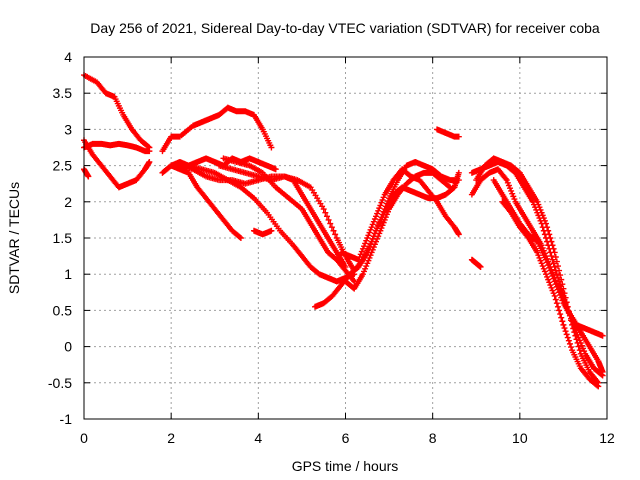  I want to click on y-tick-label: -1, so click(66, 419).